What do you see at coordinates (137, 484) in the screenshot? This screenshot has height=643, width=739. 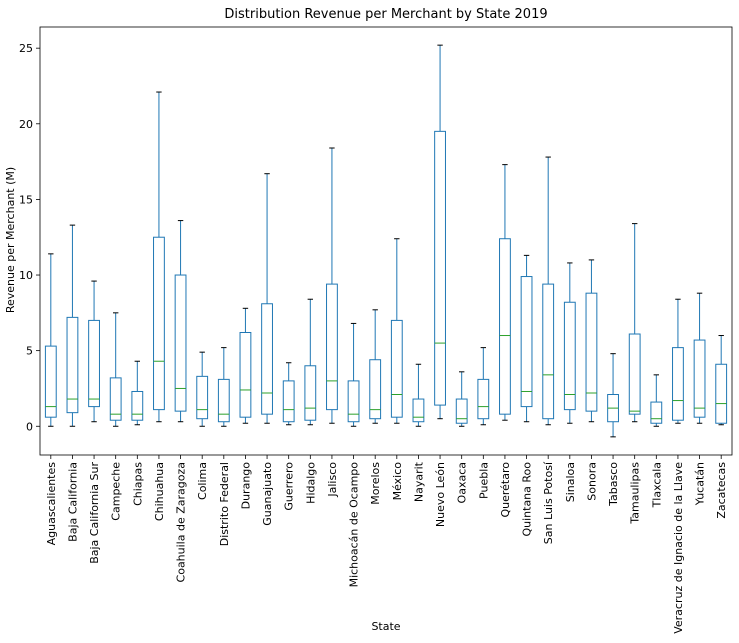 I see `x-tick-label: Chiapas` at bounding box center [137, 484].